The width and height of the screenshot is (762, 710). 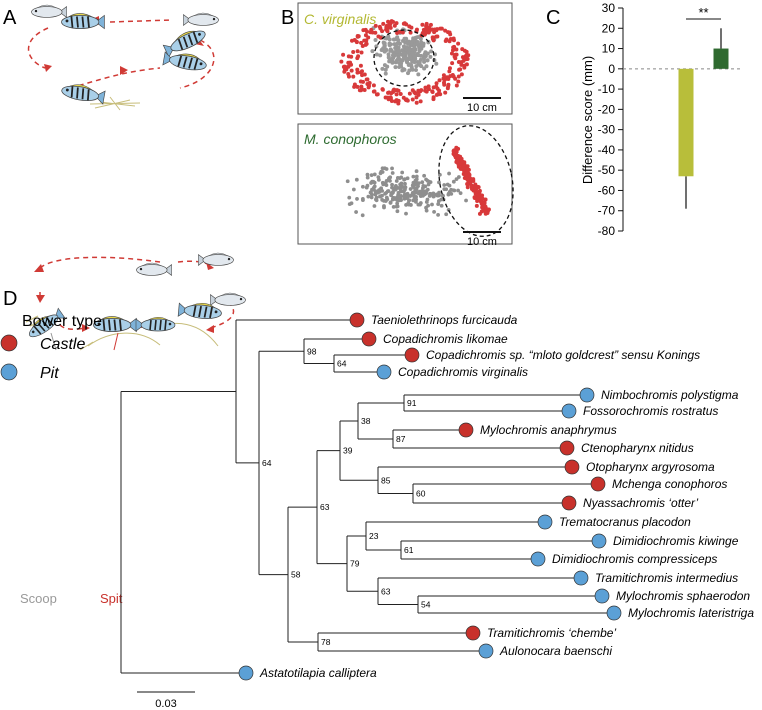 I want to click on taxon-name: Mylochromis anaphrymus, so click(x=548, y=430).